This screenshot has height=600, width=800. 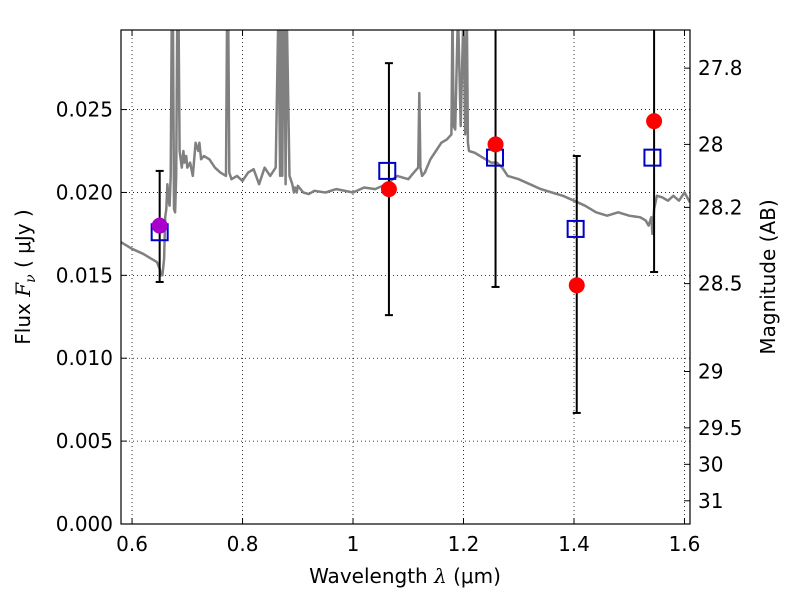 What do you see at coordinates (768, 276) in the screenshot?
I see `y2-axis-label: Magnitude (AB)` at bounding box center [768, 276].